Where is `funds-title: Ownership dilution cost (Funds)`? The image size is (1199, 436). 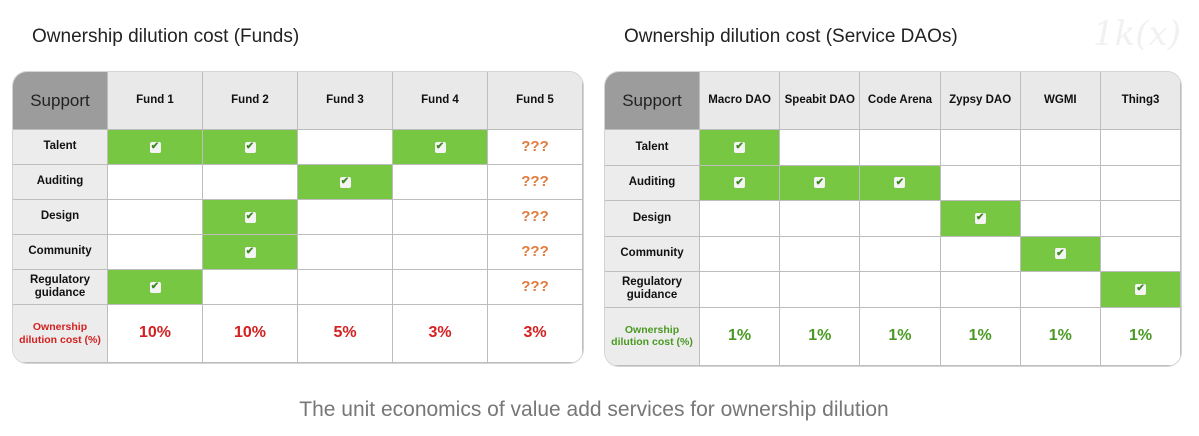 funds-title: Ownership dilution cost (Funds) is located at coordinates (166, 36).